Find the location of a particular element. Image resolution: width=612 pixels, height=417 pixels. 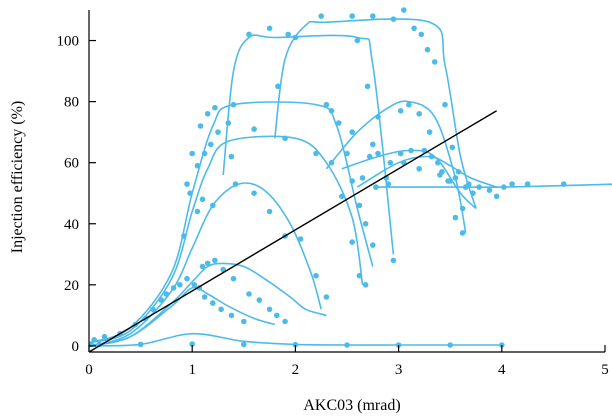

x-tick-label: 2 is located at coordinates (296, 370).